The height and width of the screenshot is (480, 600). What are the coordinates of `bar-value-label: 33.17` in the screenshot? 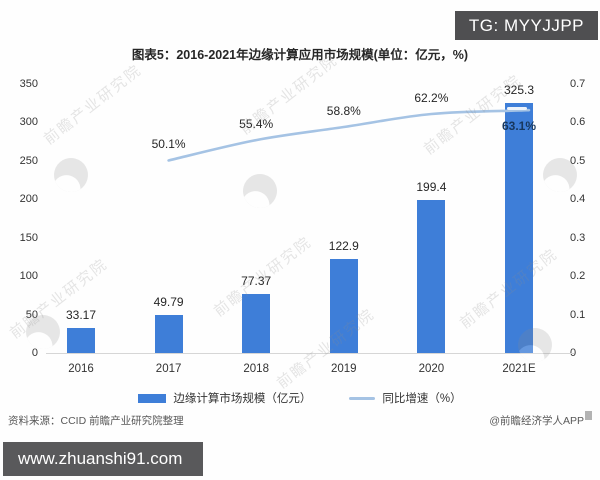 It's located at (81, 314).